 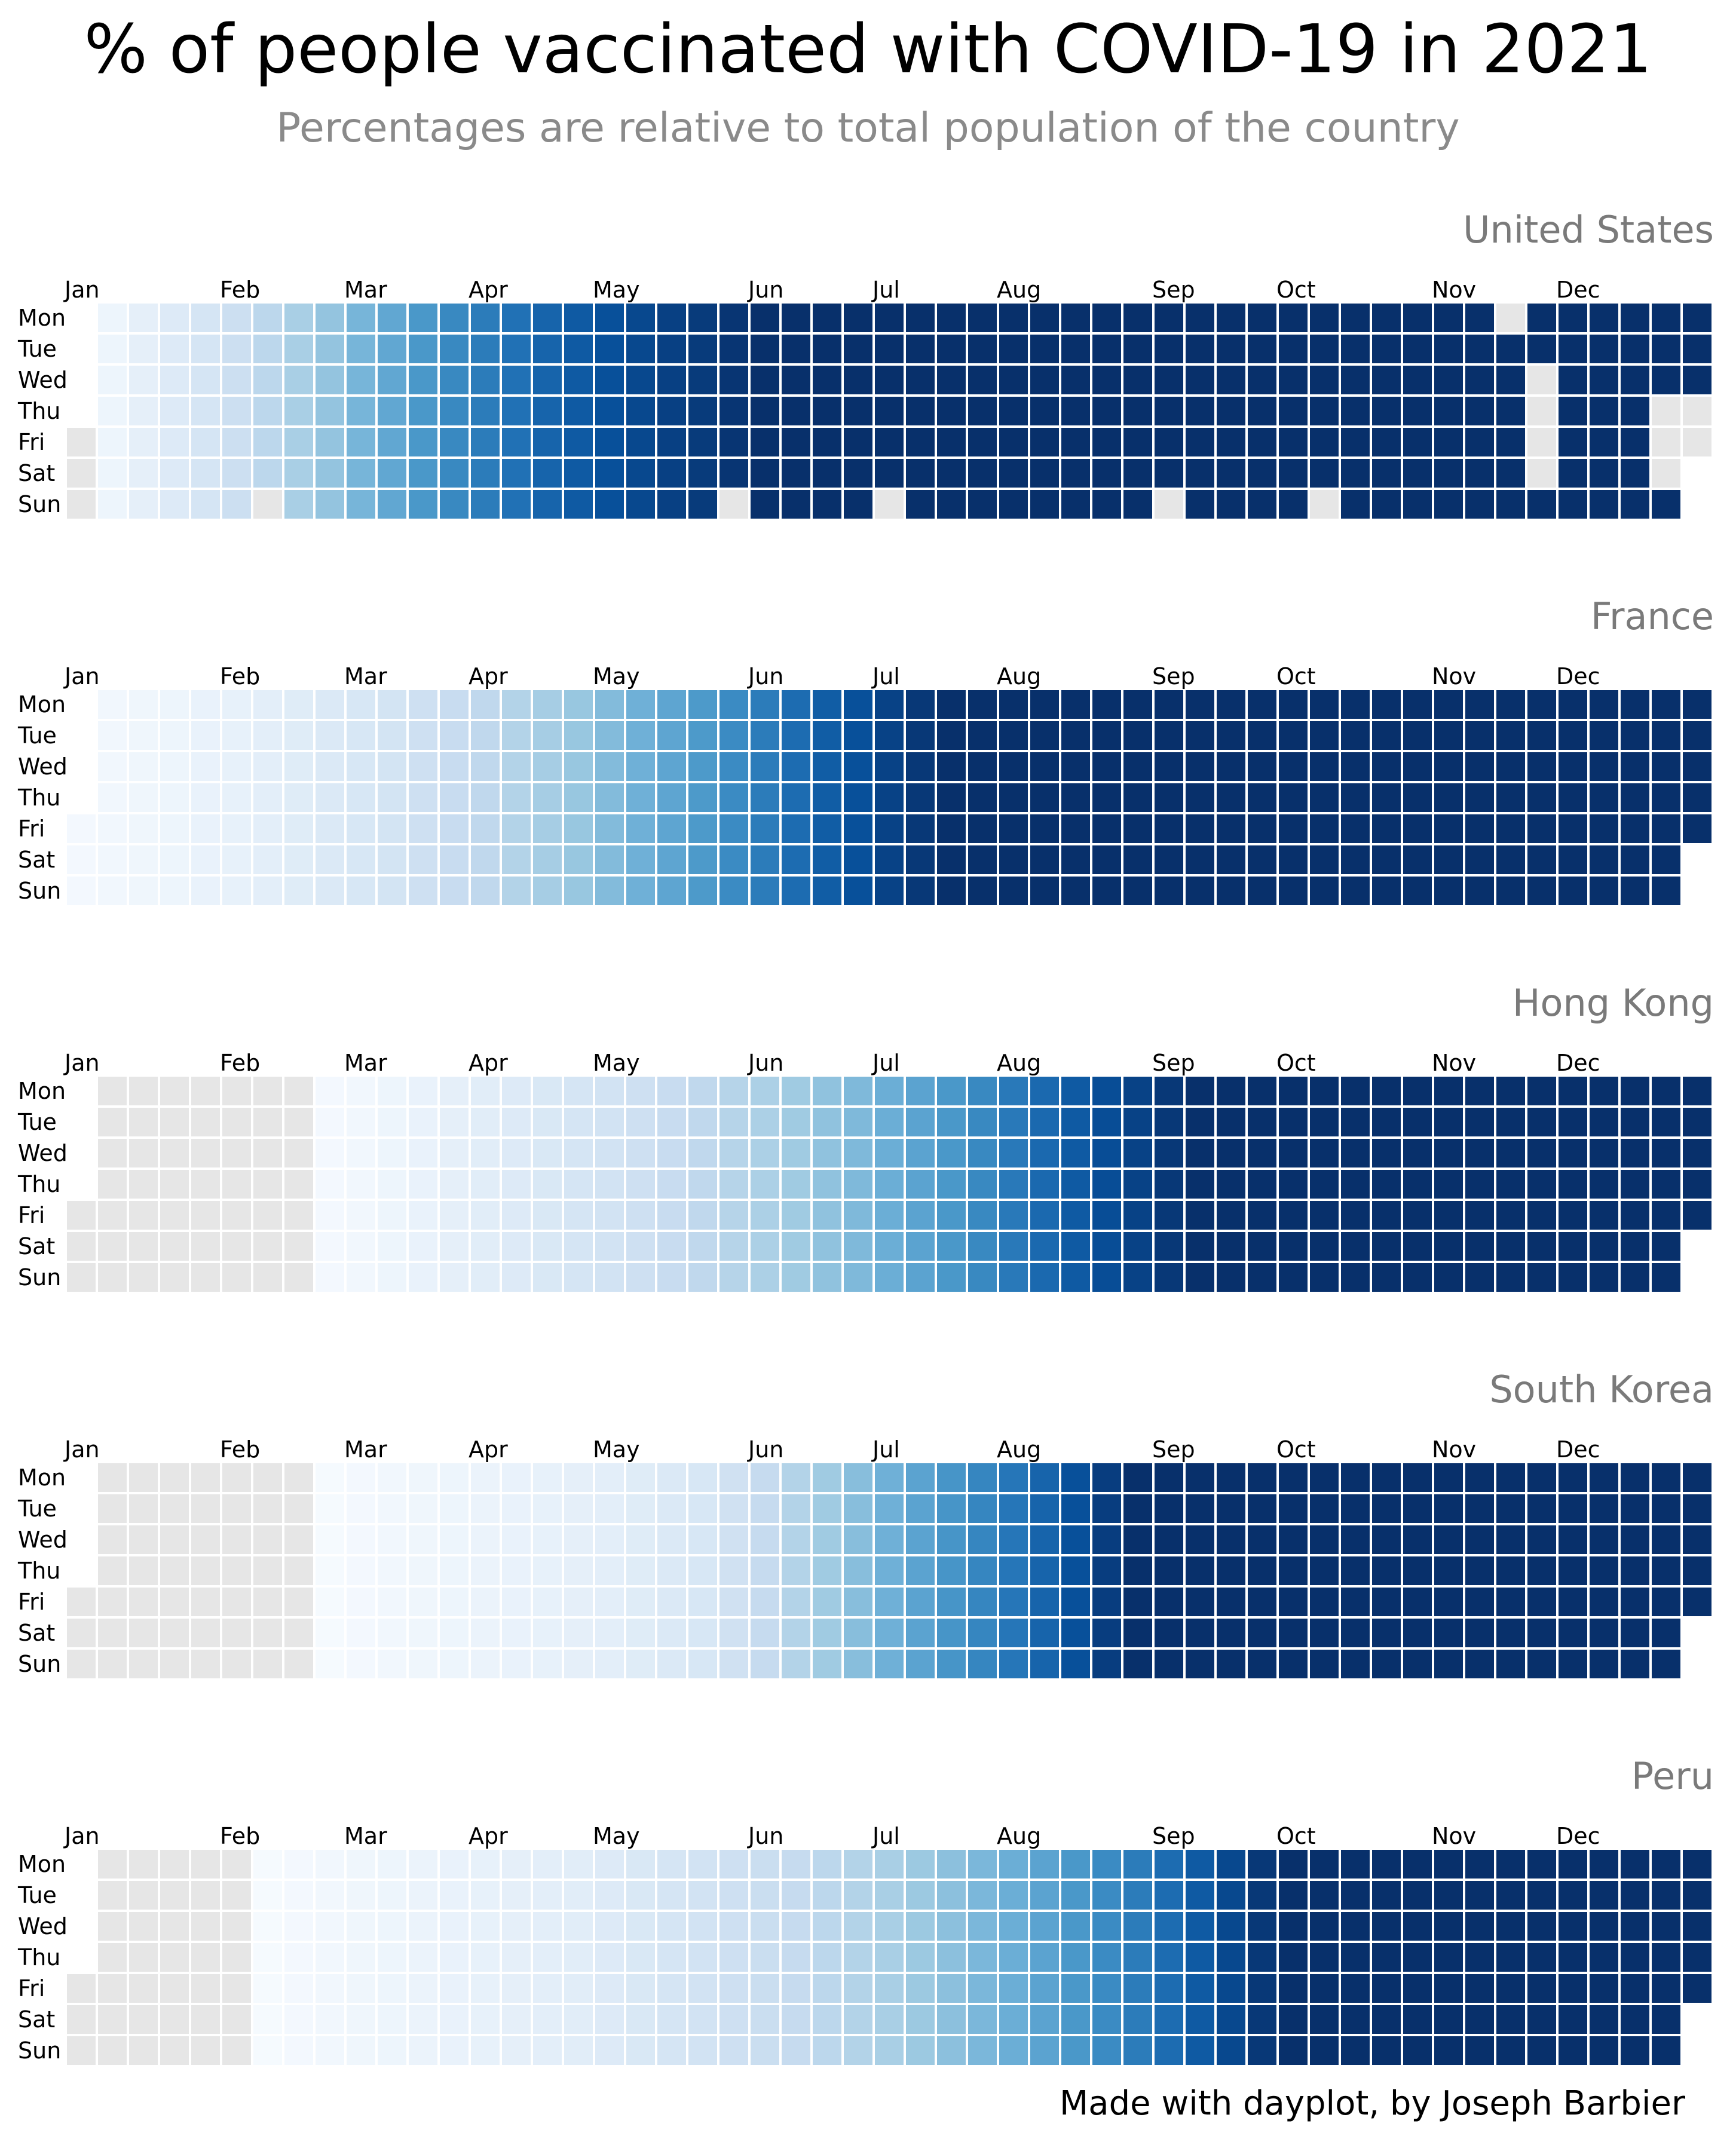 What do you see at coordinates (765, 1063) in the screenshot?
I see `month-label: Jun` at bounding box center [765, 1063].